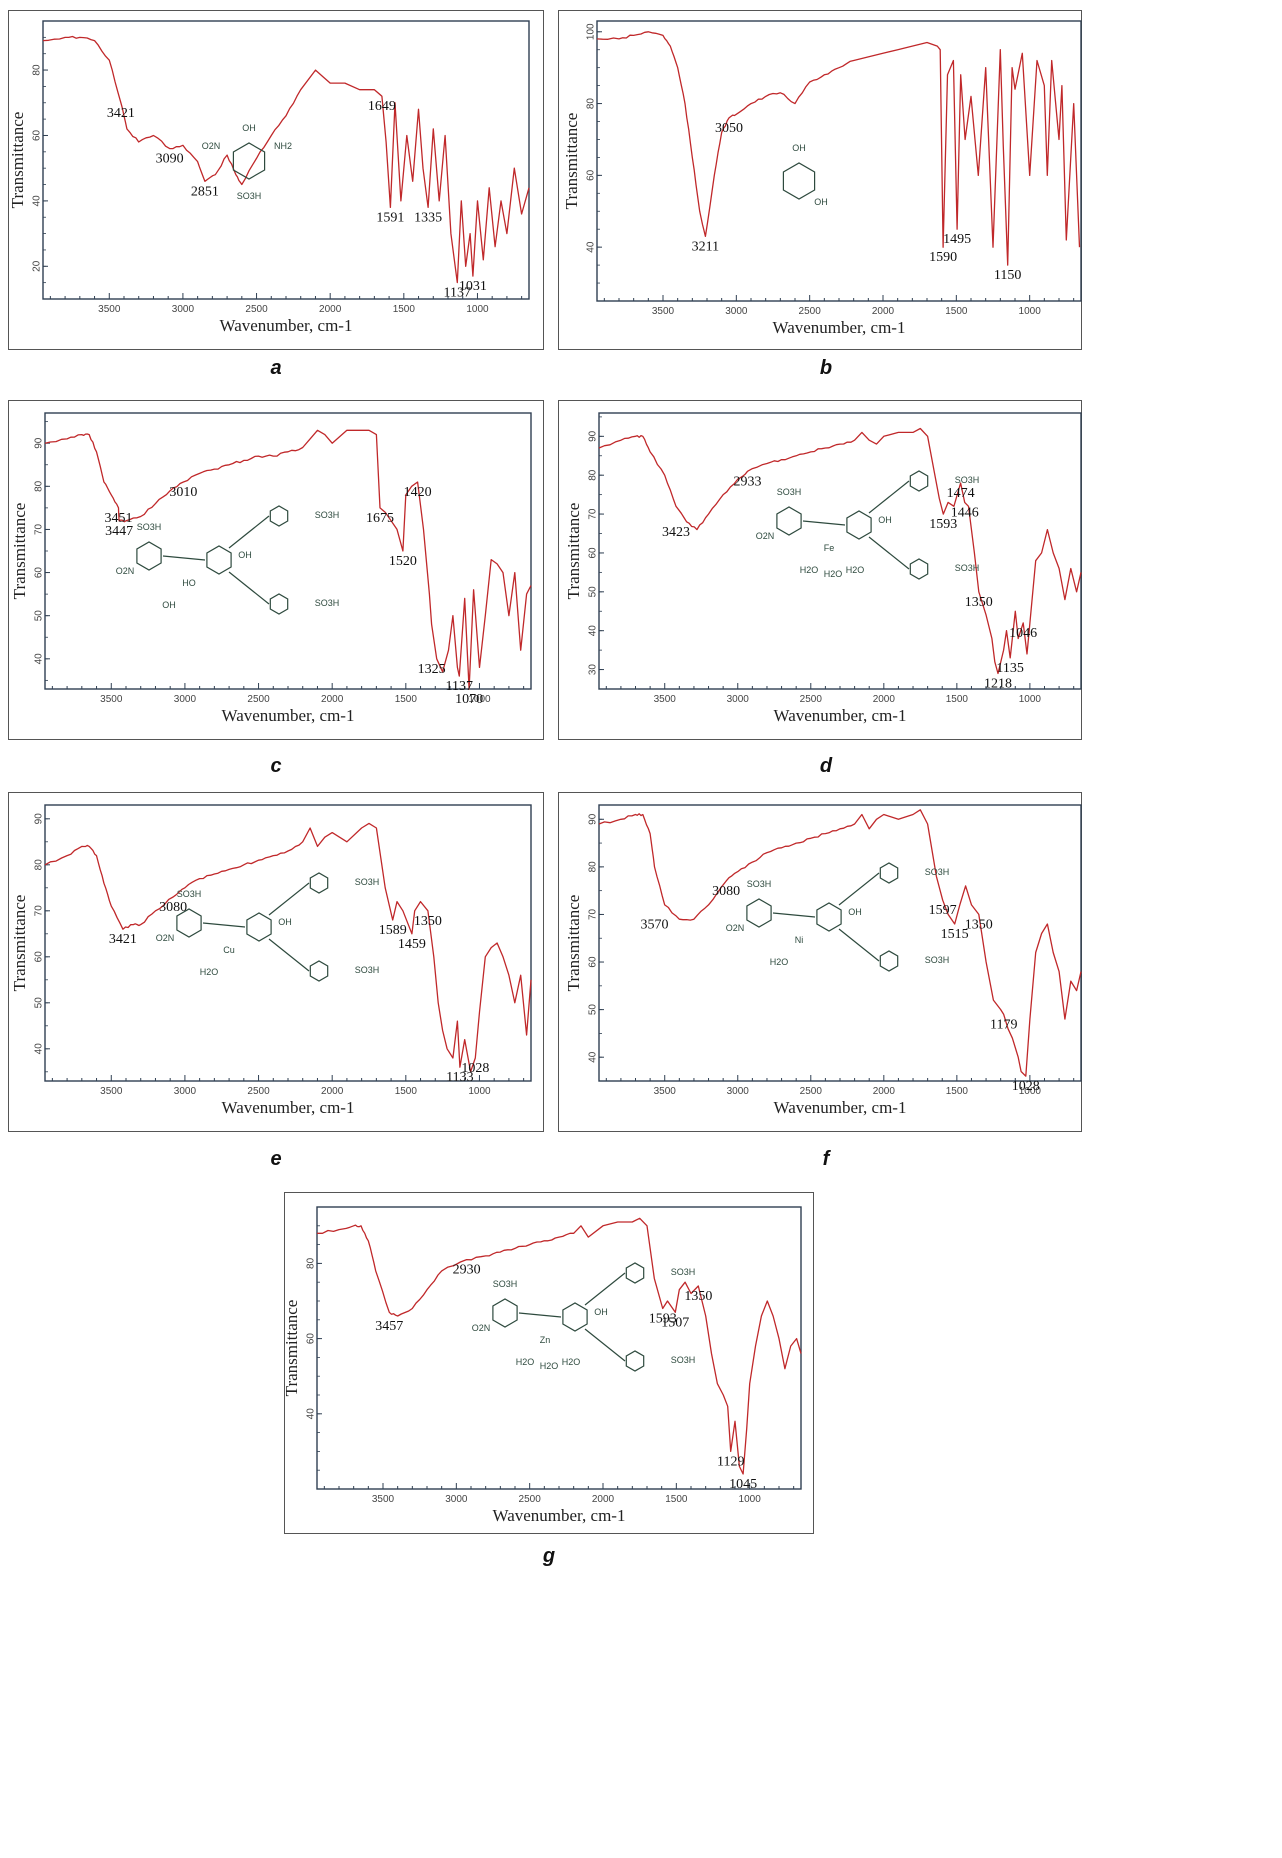 This screenshot has width=1282, height=1858. I want to click on caption-c: c, so click(276, 766).